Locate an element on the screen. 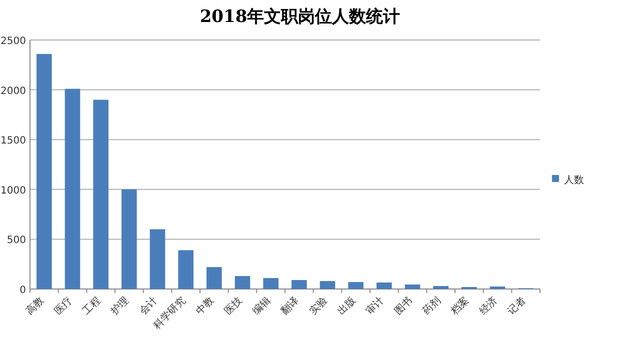 Image resolution: width=640 pixels, height=343 pixels. x-tick-label: 会计 is located at coordinates (148, 306).